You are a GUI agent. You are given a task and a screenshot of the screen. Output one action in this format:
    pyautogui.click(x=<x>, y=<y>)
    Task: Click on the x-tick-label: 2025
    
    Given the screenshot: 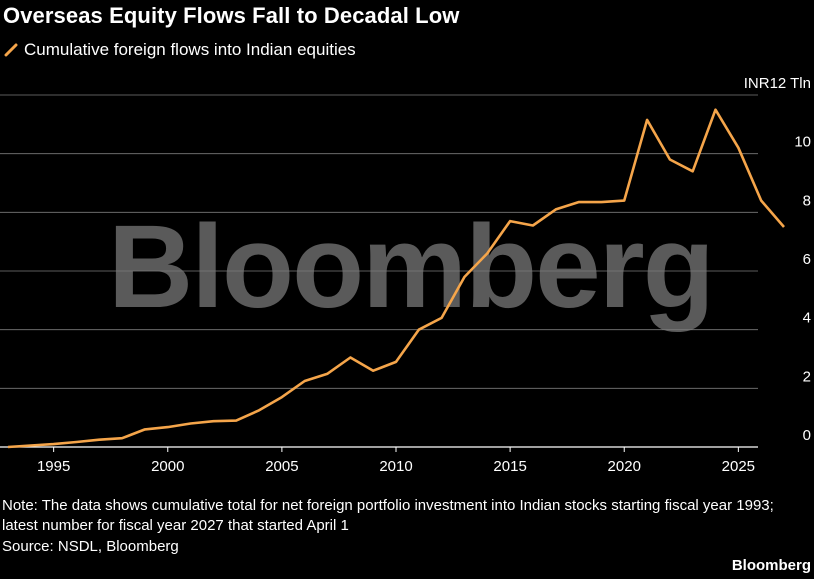 What is the action you would take?
    pyautogui.click(x=738, y=466)
    